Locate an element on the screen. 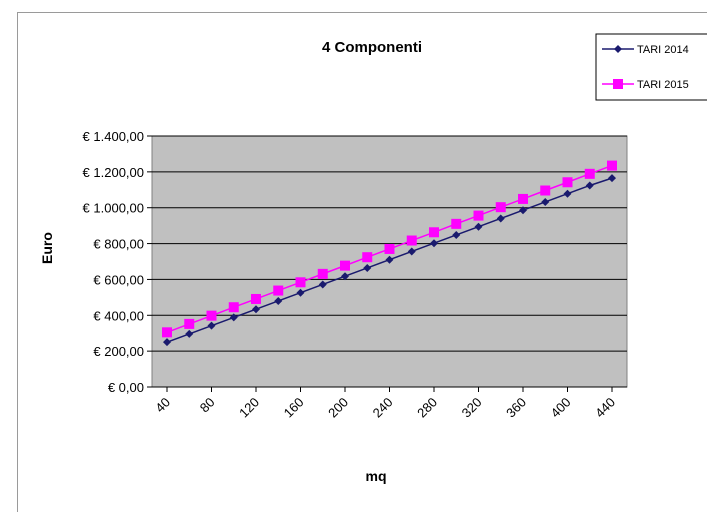 This screenshot has width=707, height=512. y-tick-label: € 800,00 is located at coordinates (118, 244).